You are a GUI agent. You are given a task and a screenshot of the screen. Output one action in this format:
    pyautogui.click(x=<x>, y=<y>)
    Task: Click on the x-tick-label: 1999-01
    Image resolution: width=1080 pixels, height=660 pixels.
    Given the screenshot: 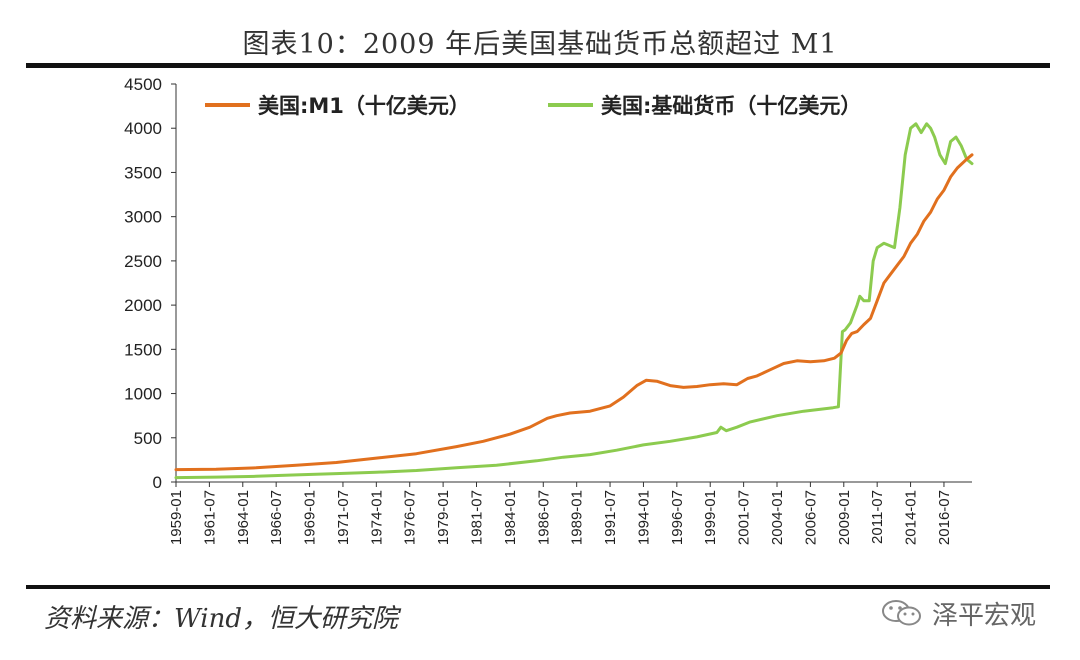 What is the action you would take?
    pyautogui.click(x=710, y=517)
    